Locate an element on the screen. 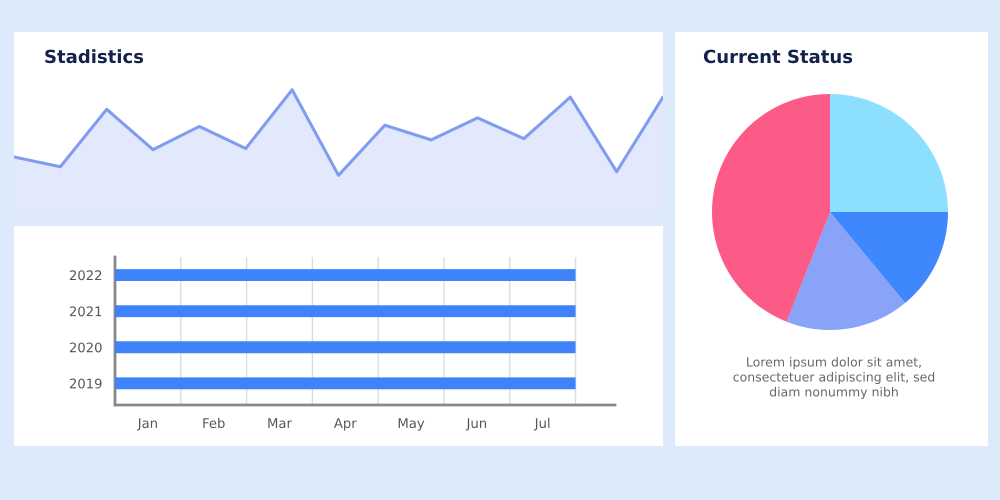  text: Jan is located at coordinates (147, 424).